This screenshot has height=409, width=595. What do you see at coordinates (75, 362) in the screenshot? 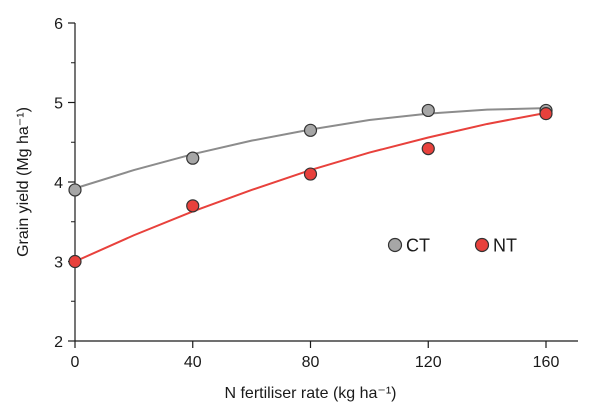
I see `x-tick-label: 0` at bounding box center [75, 362].